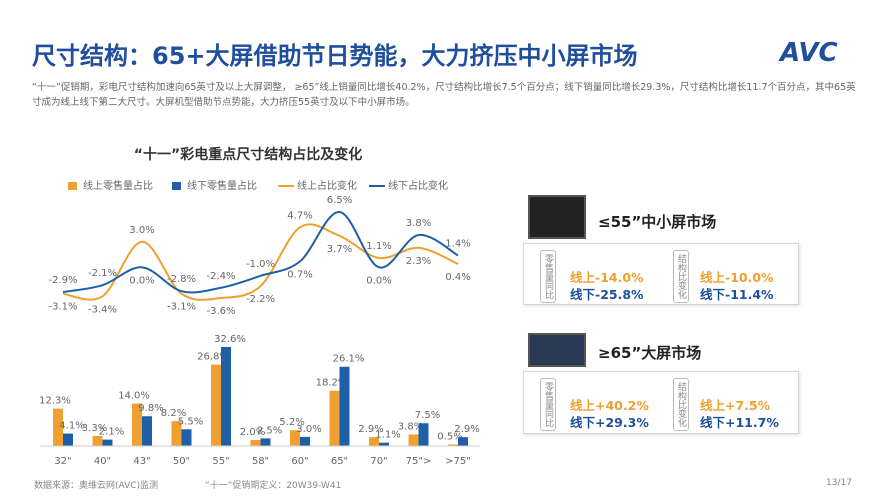 The image size is (877, 498). What do you see at coordinates (299, 274) in the screenshot?
I see `line-label: 0.7%` at bounding box center [299, 274].